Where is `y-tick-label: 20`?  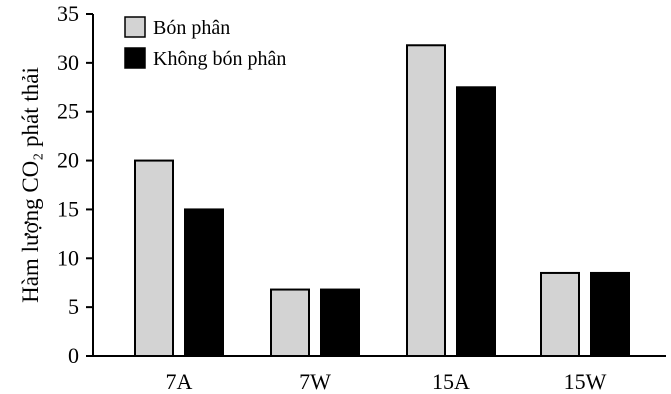
y-tick-label: 20 is located at coordinates (68, 160).